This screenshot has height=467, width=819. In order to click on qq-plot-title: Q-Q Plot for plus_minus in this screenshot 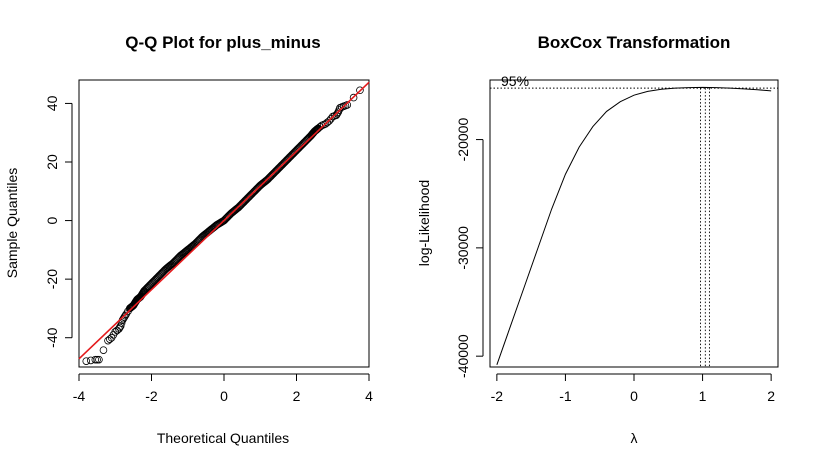, I will do `click(223, 42)`.